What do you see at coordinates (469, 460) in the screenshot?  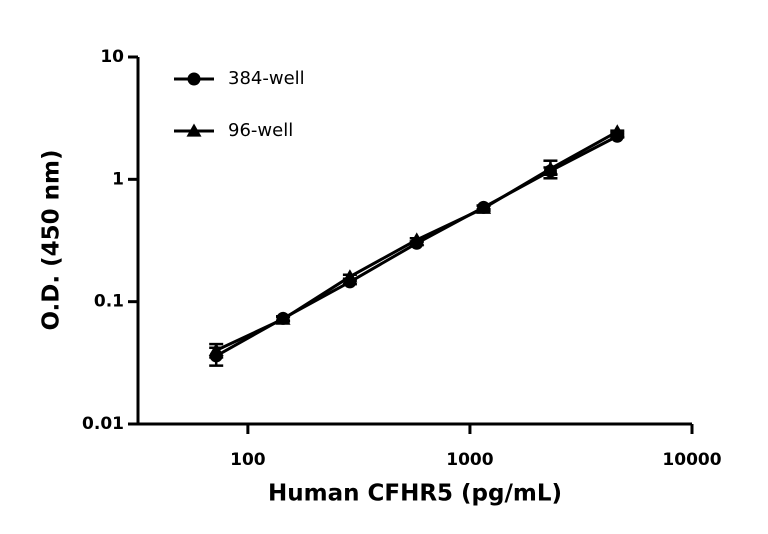 I see `x-tick-label: 1000` at bounding box center [469, 460].